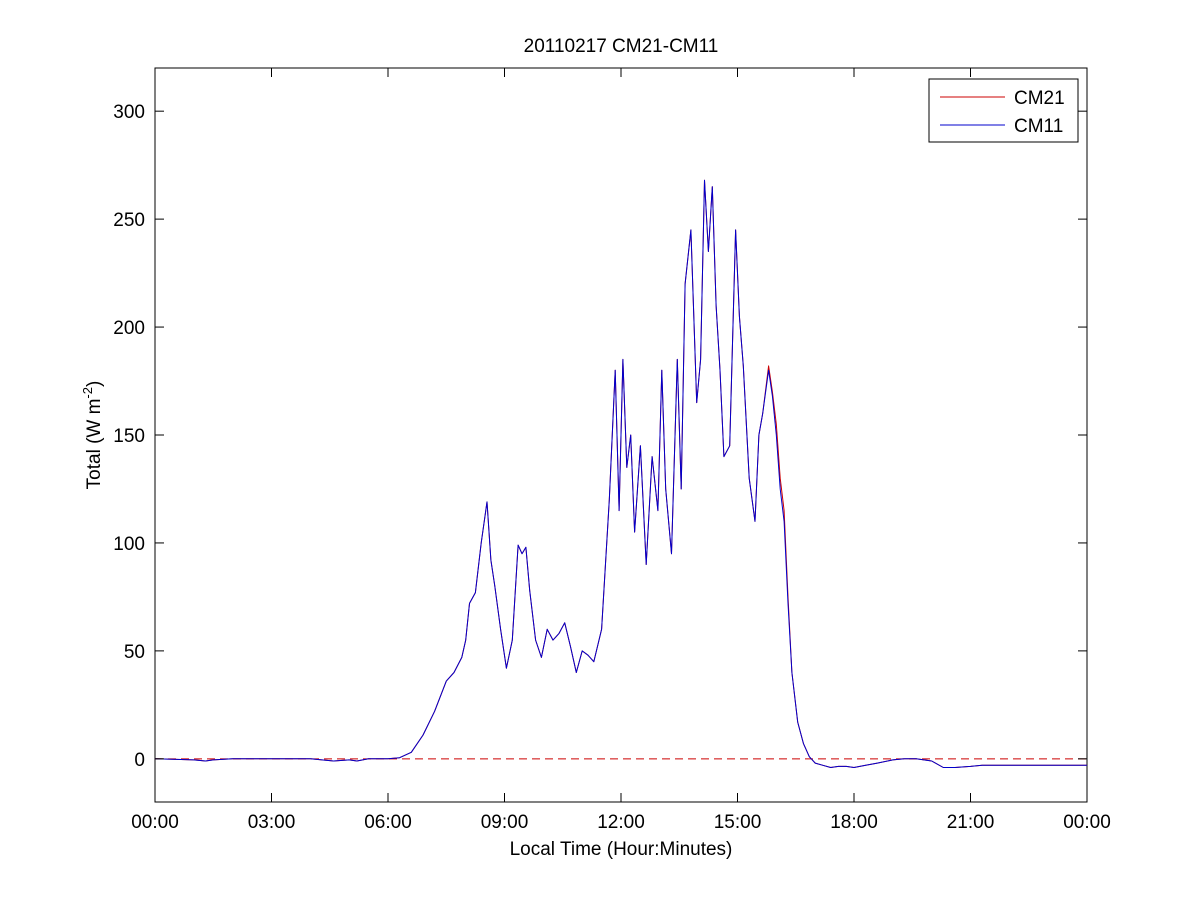 The image size is (1201, 901). I want to click on x-tick-label-1: 03:00, so click(272, 822).